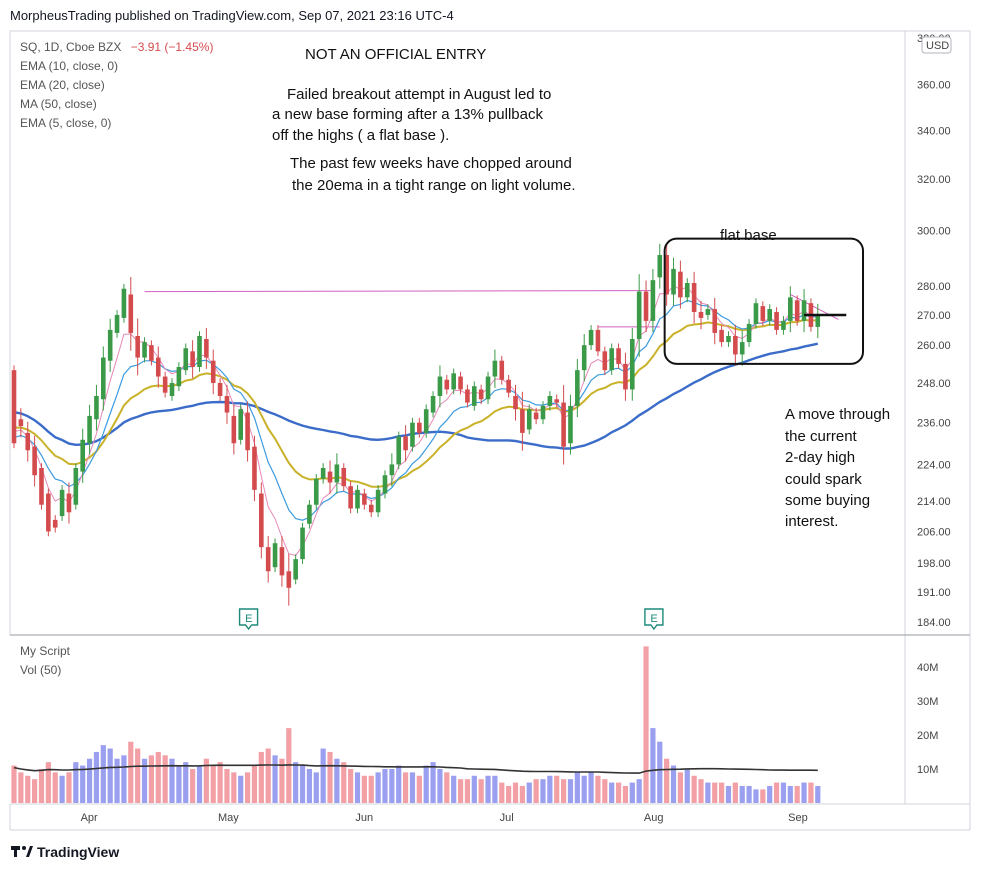 This screenshot has width=981, height=870. I want to click on ma50-line, so click(416, 396).